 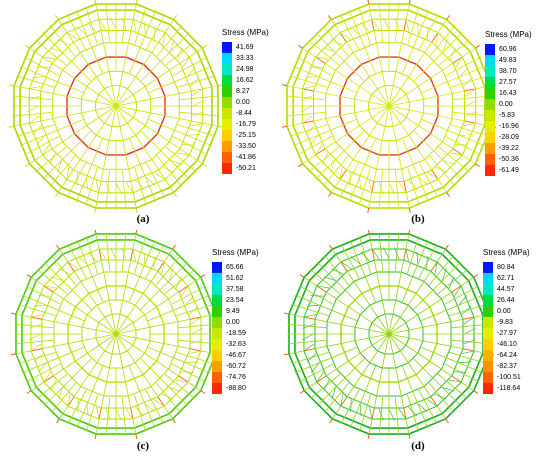 I want to click on tick-label: 16.43, so click(x=508, y=93).